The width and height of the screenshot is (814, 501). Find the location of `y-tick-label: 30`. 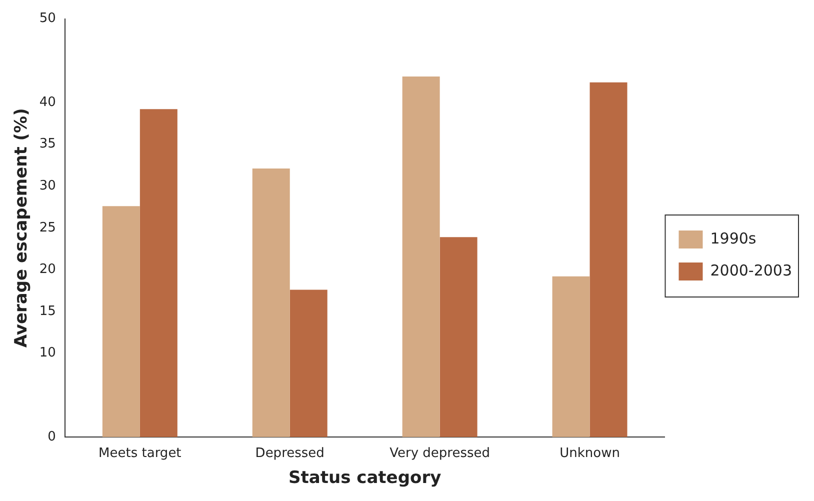

y-tick-label: 30 is located at coordinates (47, 186).